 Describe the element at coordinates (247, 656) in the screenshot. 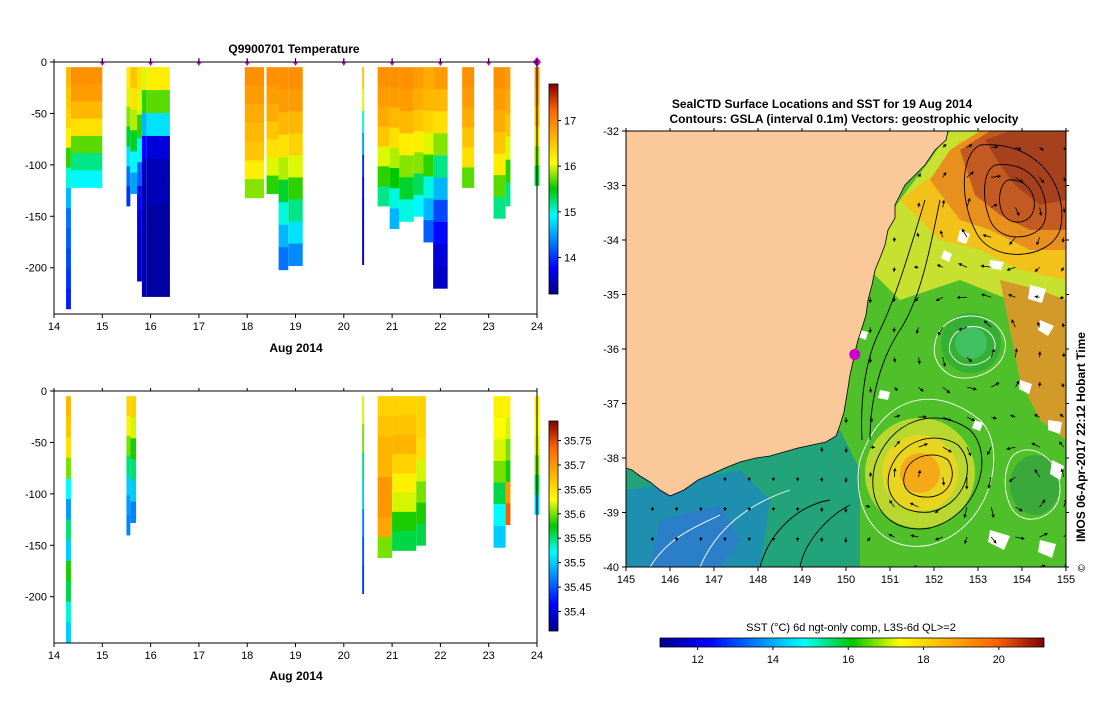

I see `x-tick-label: 18` at that location.